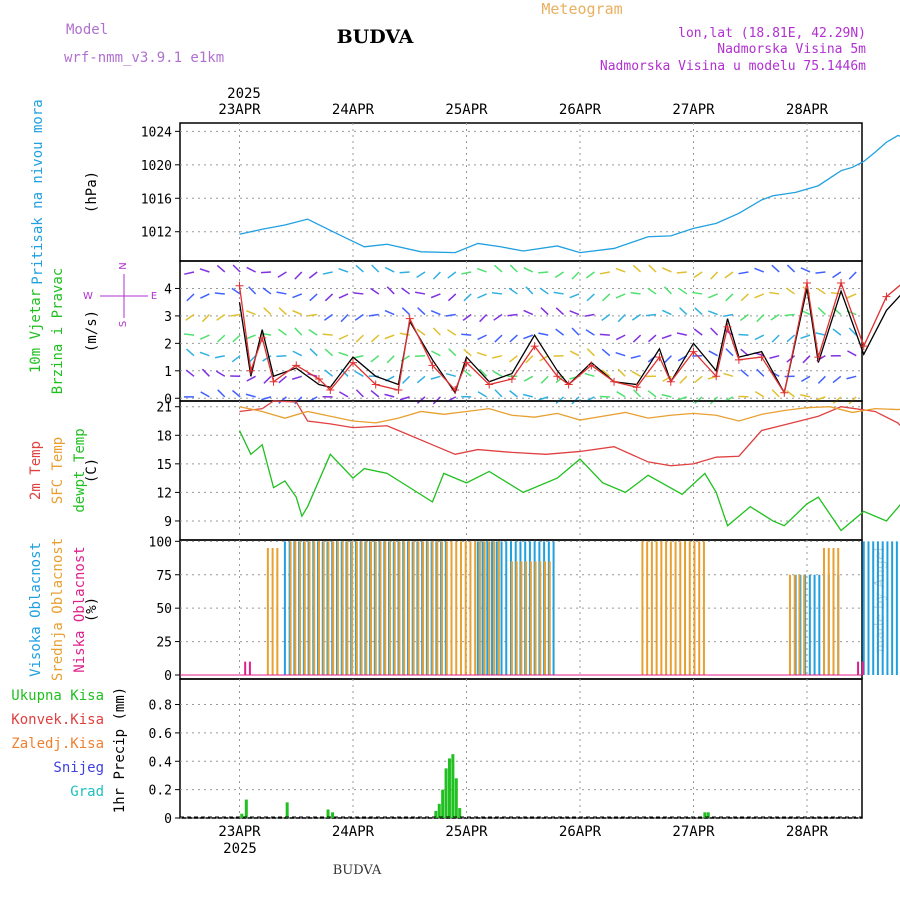 This screenshot has width=900, height=900. I want to click on x-tick-label-top: 26APR, so click(580, 110).